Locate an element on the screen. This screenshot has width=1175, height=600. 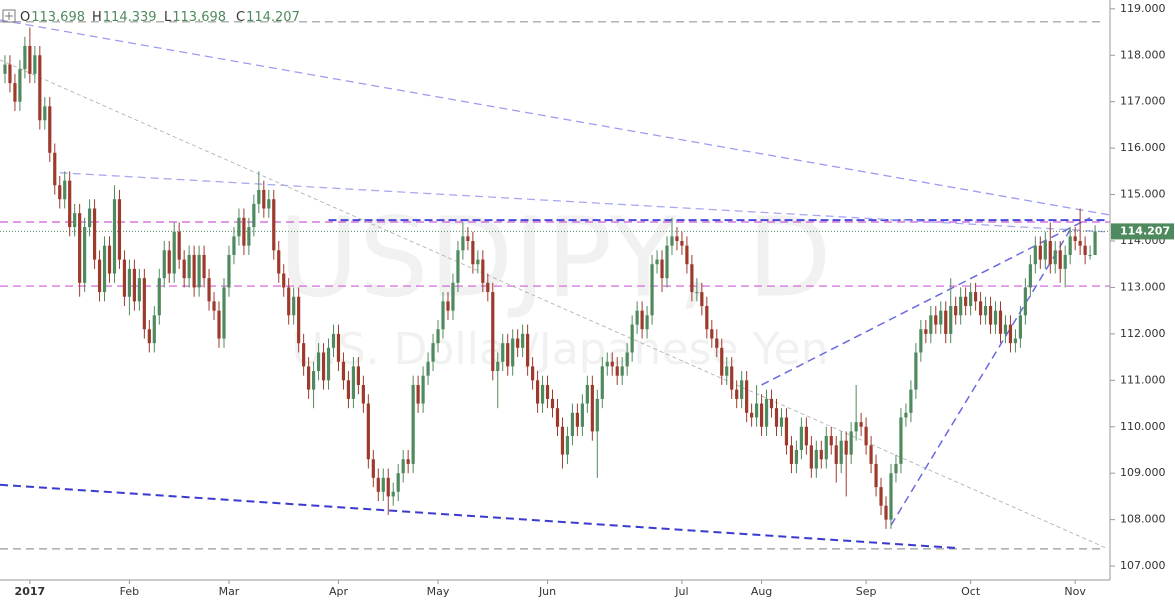
y-tick-label: 108.000 is located at coordinates (1143, 519).